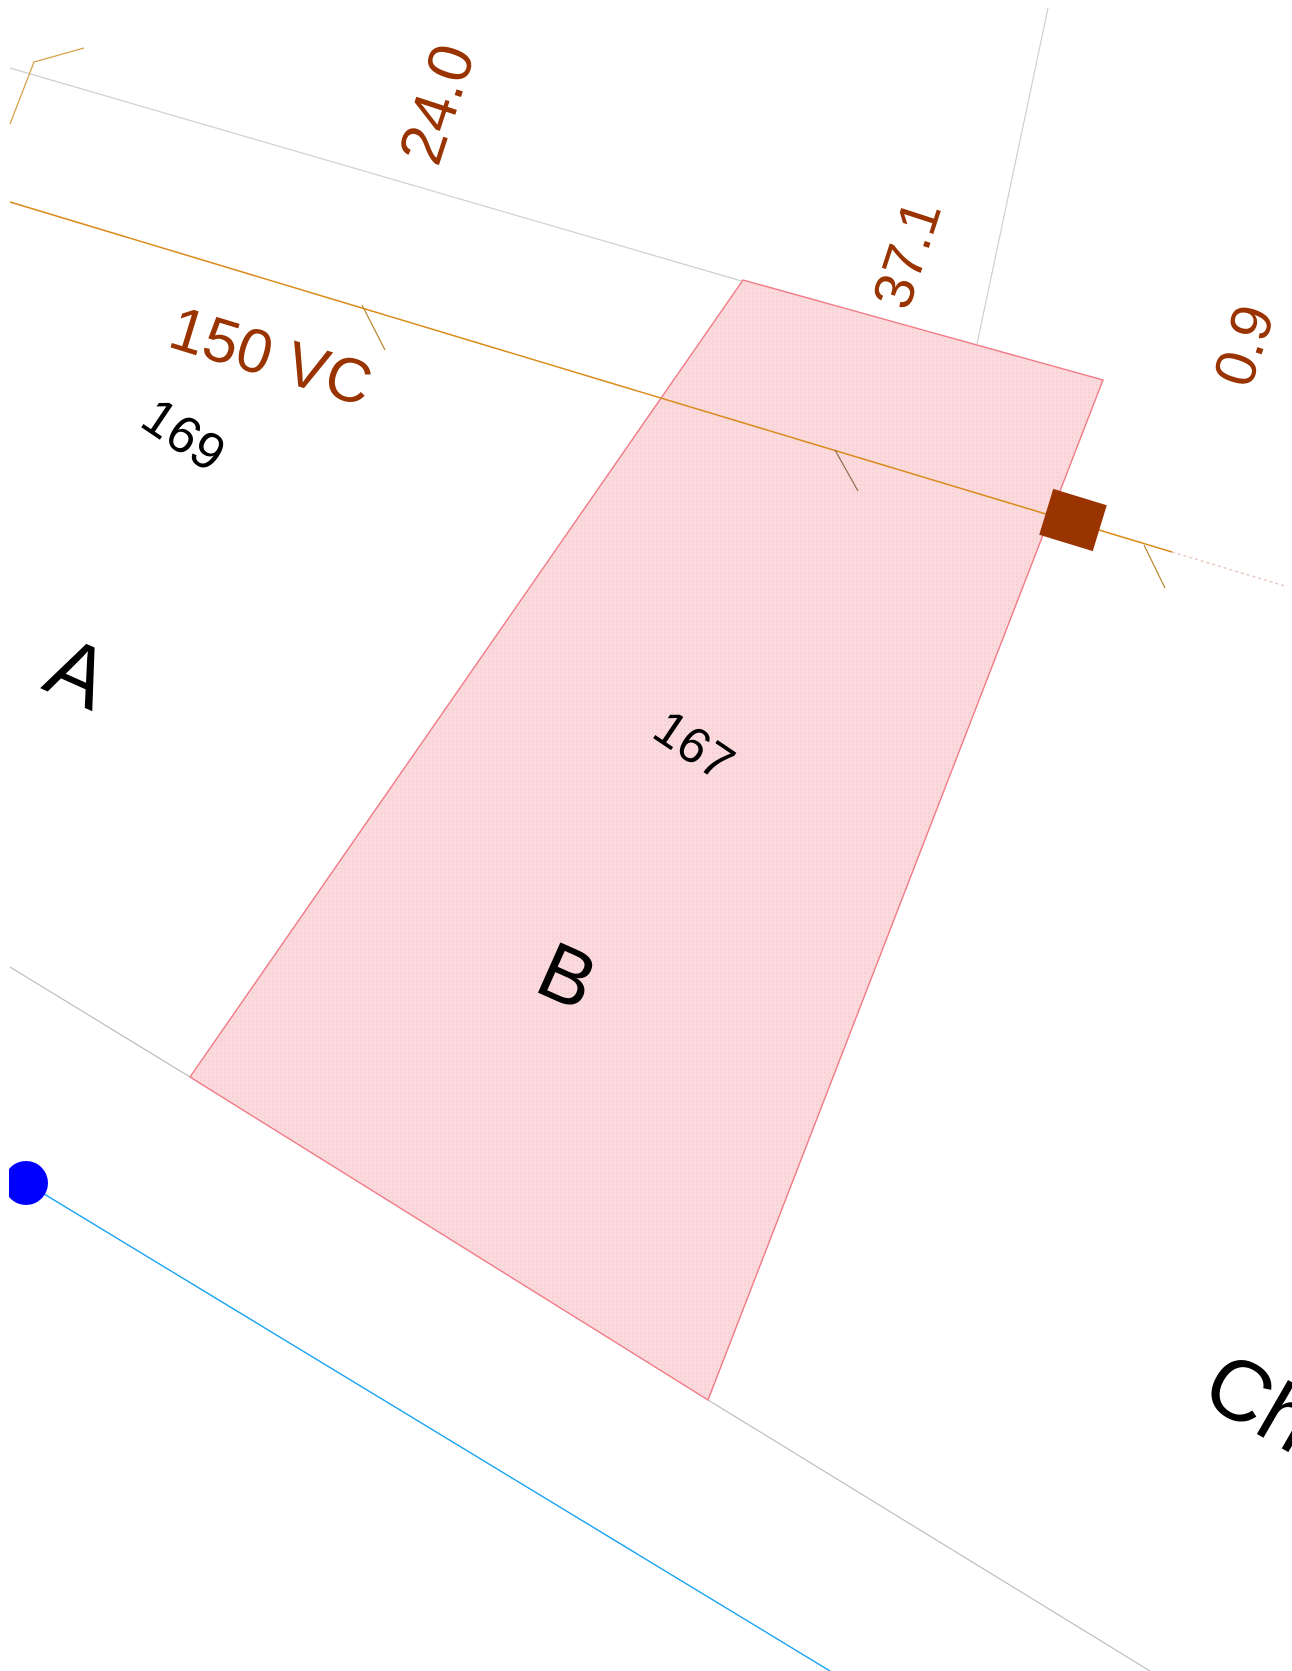  Describe the element at coordinates (183, 435) in the screenshot. I see `parcel-number-169: 169` at that location.